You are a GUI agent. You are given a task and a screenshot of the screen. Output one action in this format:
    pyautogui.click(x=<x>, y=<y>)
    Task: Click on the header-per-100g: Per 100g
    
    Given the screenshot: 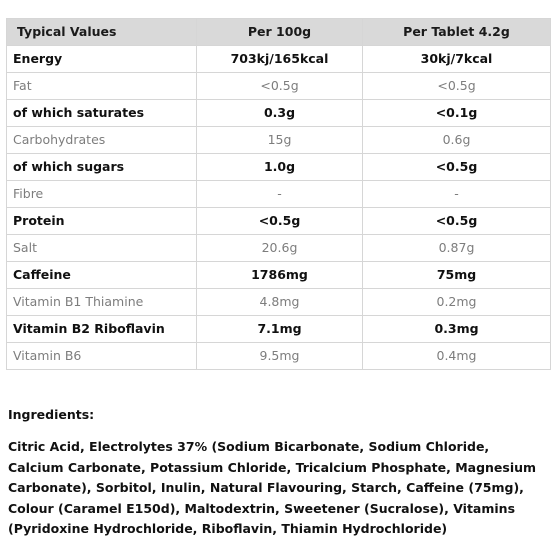 What is the action you would take?
    pyautogui.click(x=279, y=32)
    